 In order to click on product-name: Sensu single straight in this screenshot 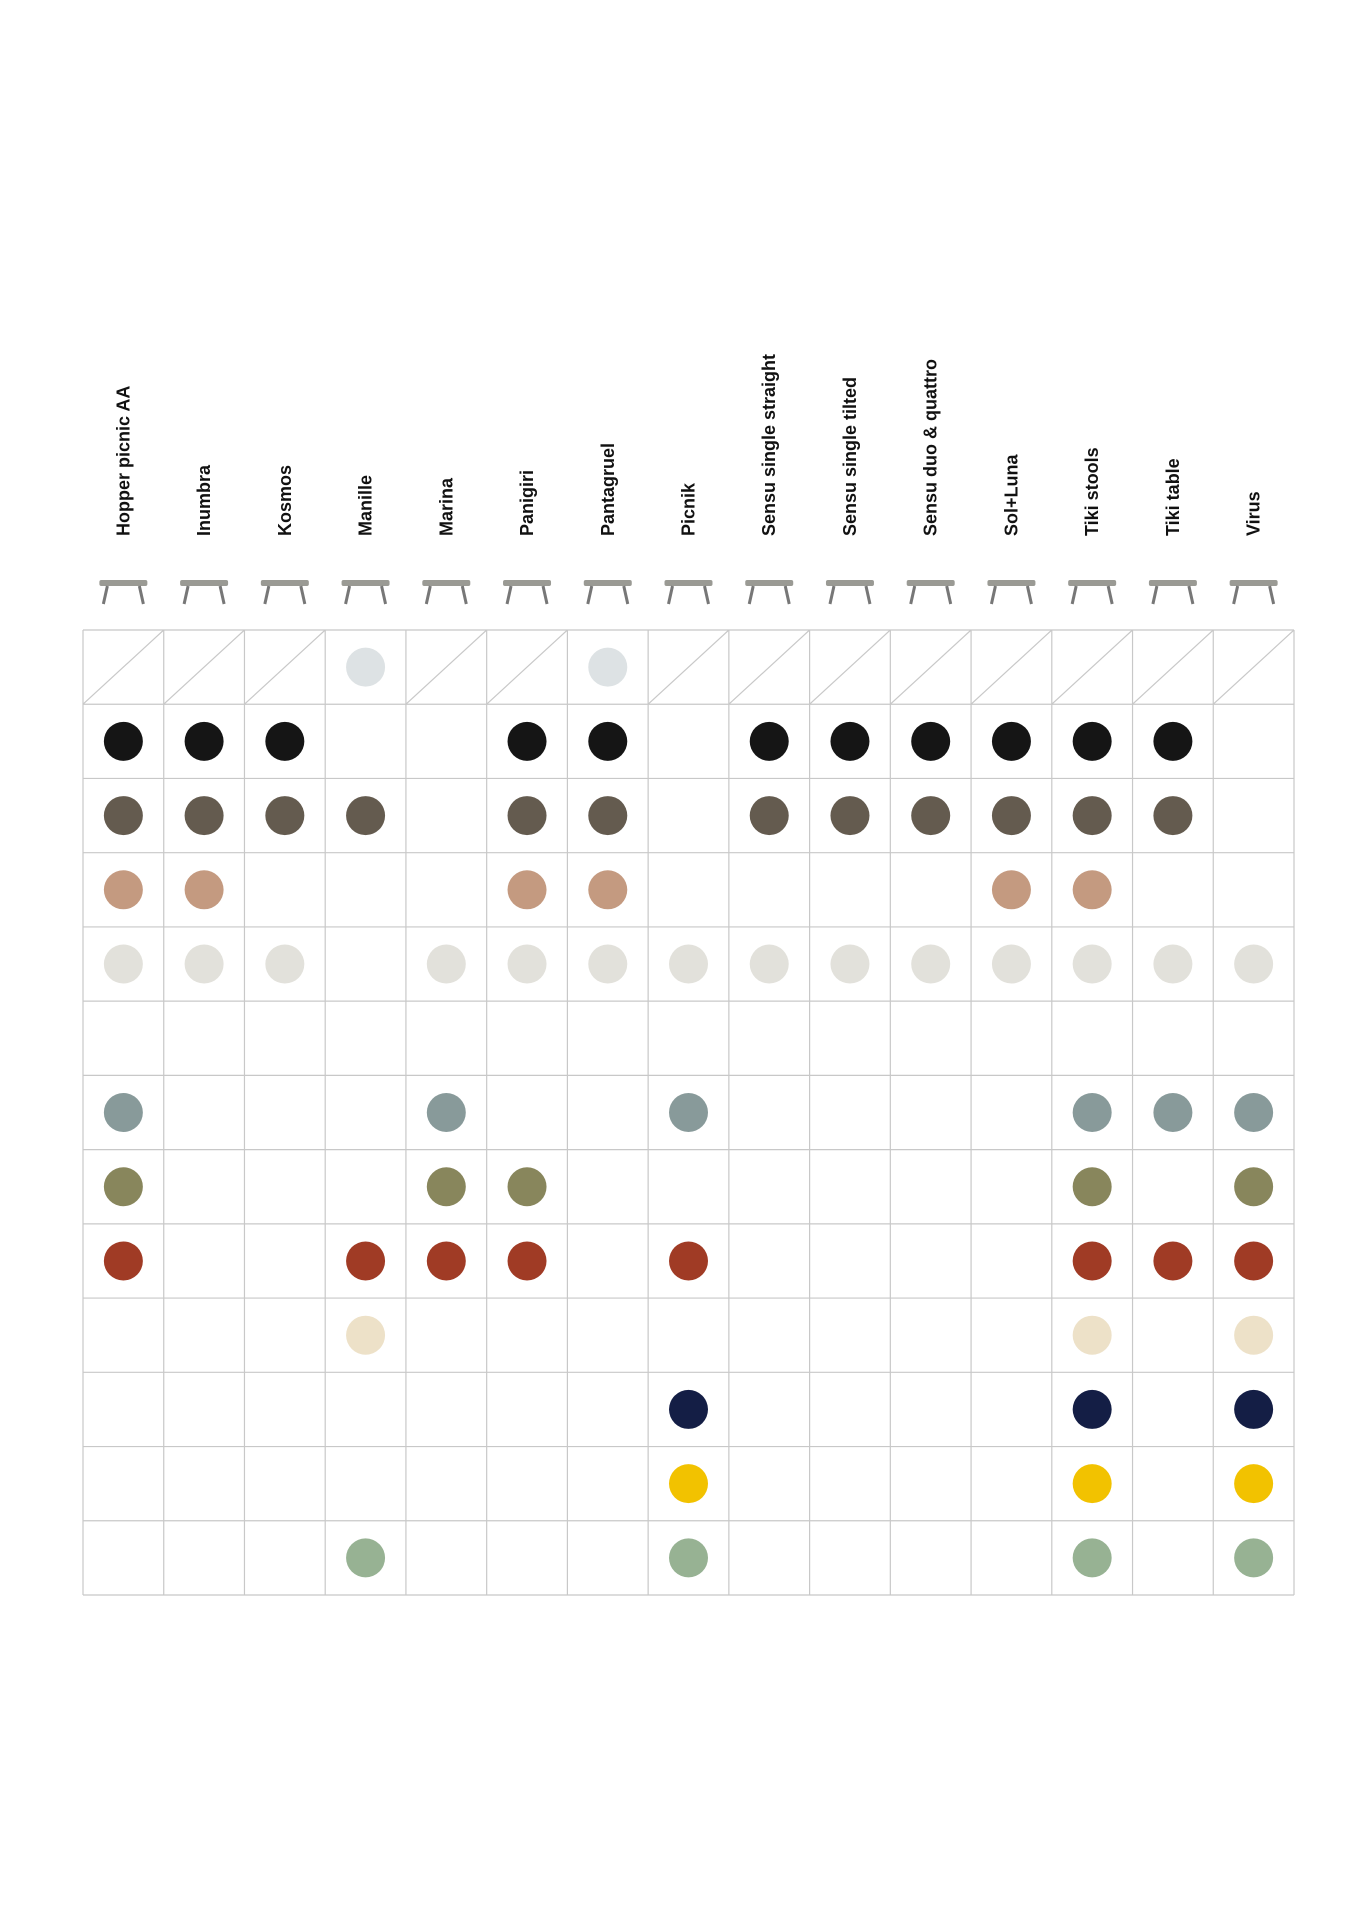, I will do `click(769, 445)`.